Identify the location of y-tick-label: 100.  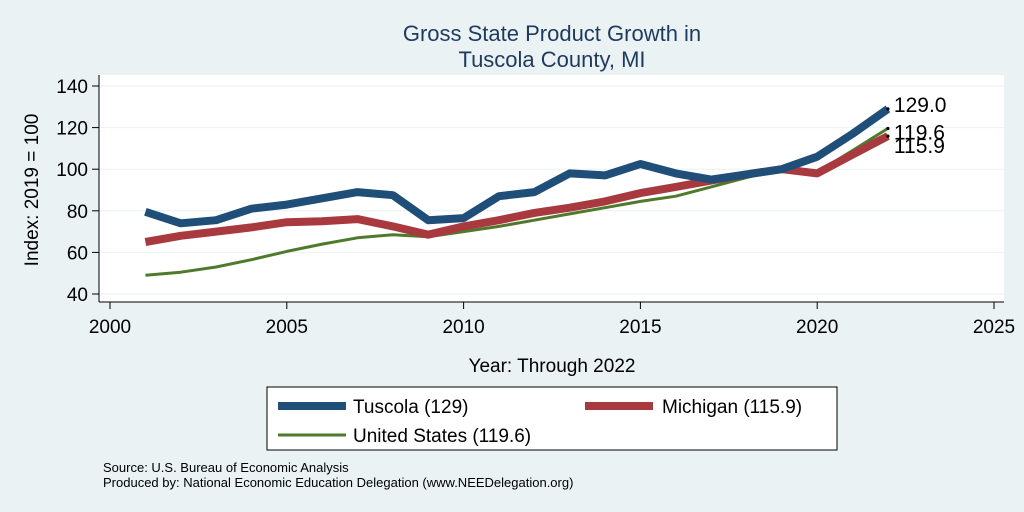
(72, 170).